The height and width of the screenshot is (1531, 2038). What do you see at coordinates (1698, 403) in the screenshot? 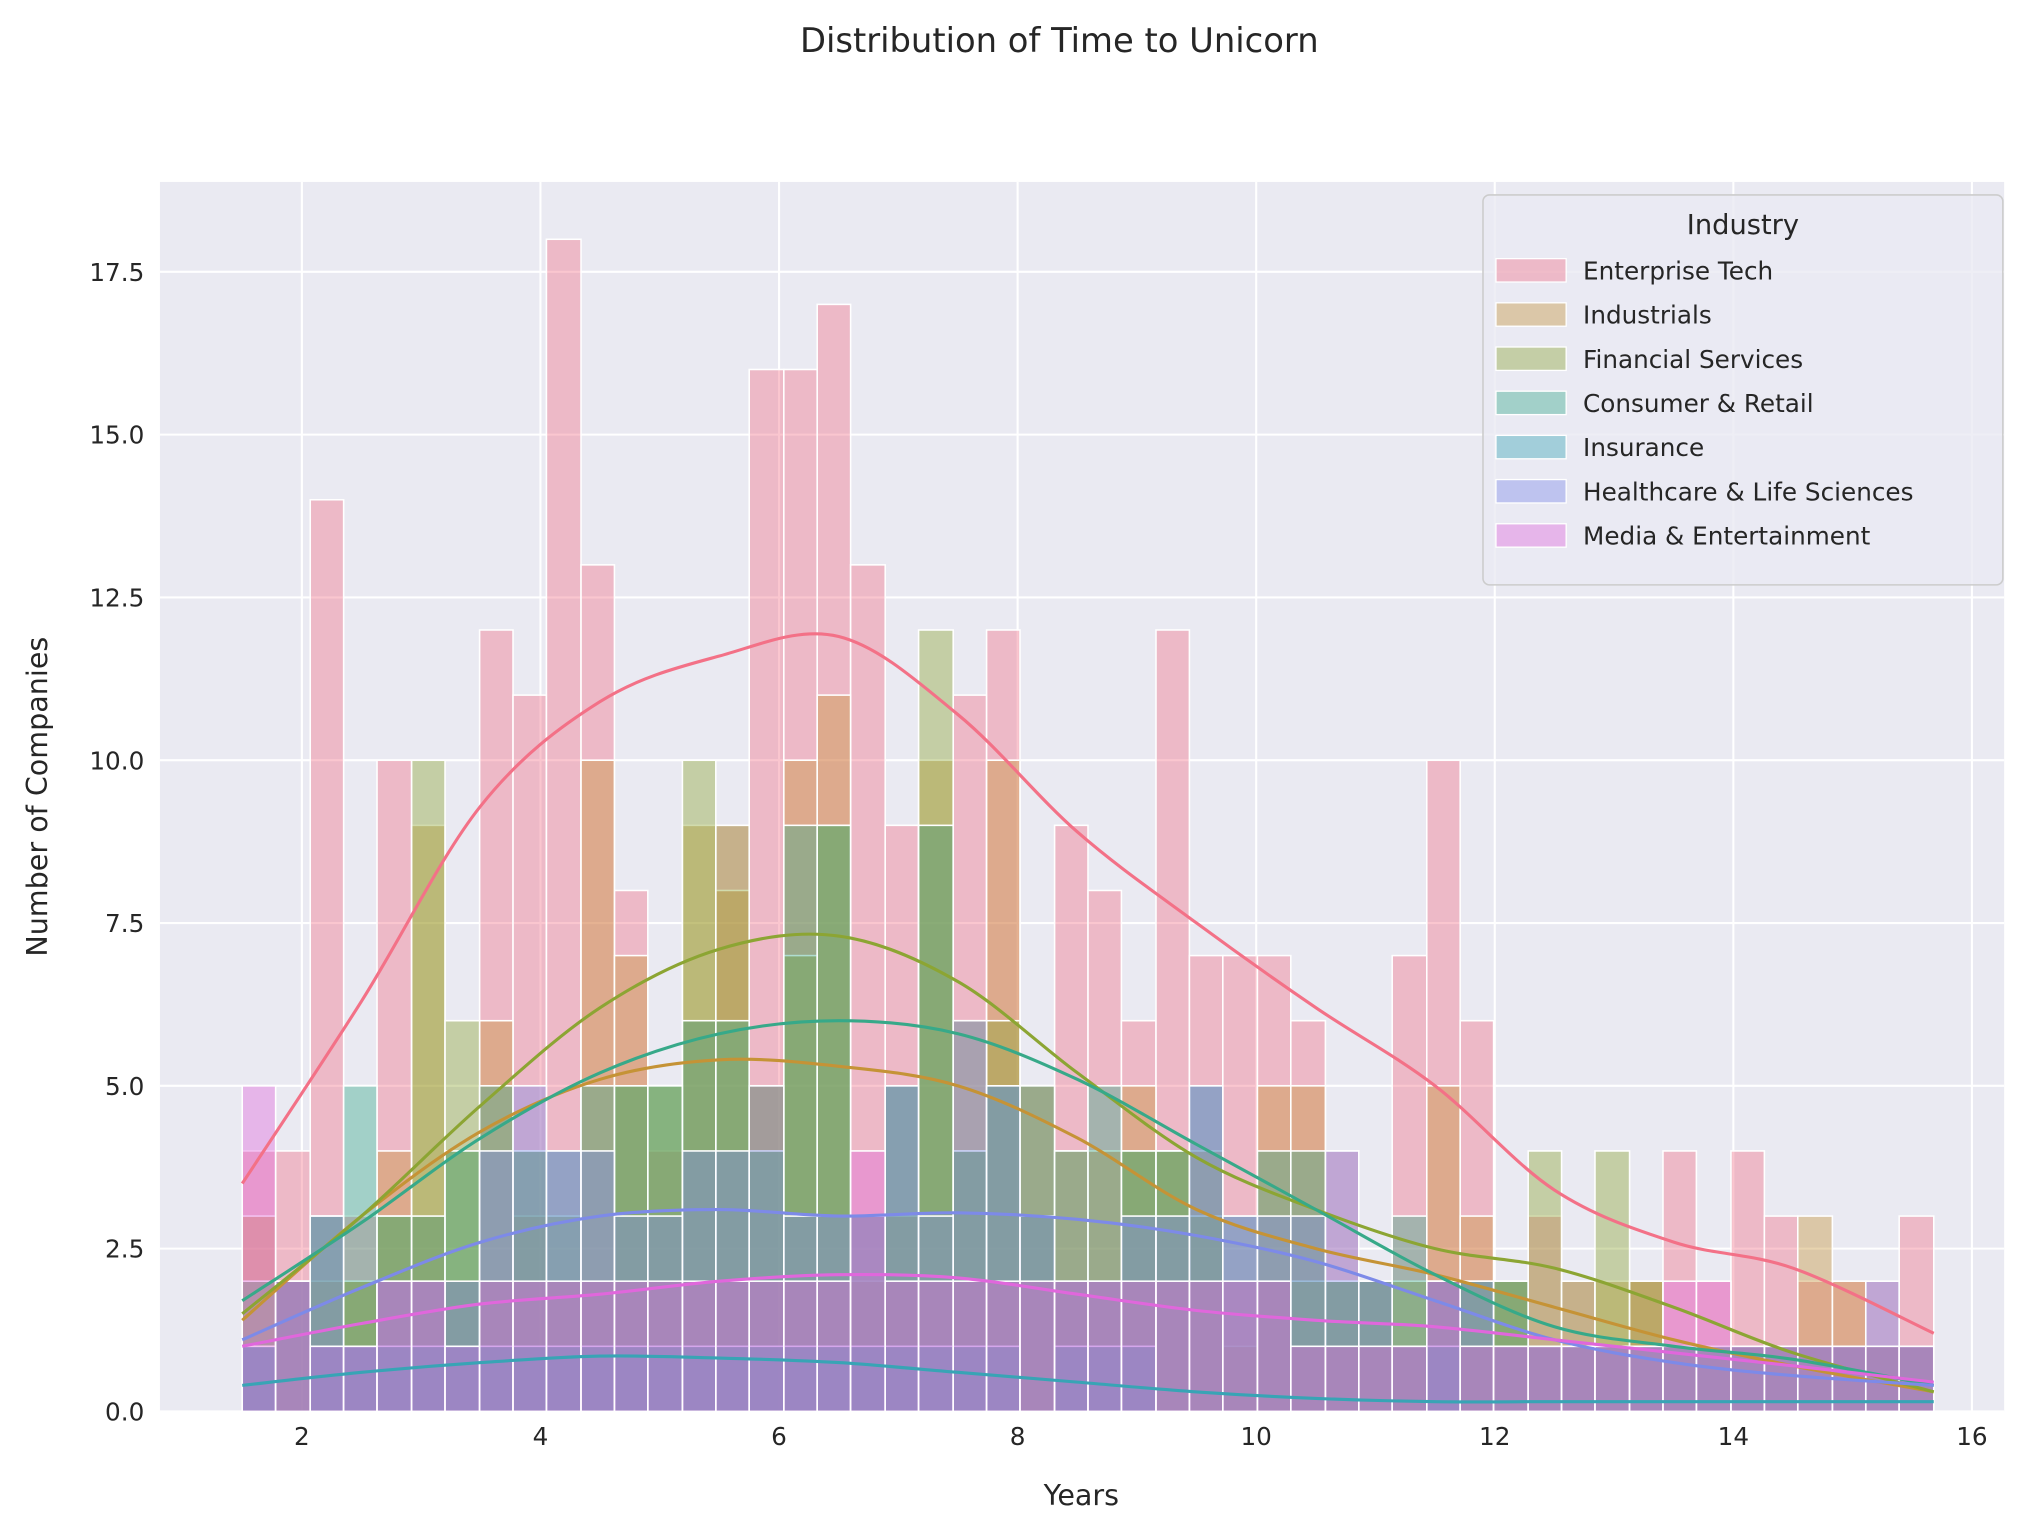
I see `legend-label: Consumer & Retail` at bounding box center [1698, 403].